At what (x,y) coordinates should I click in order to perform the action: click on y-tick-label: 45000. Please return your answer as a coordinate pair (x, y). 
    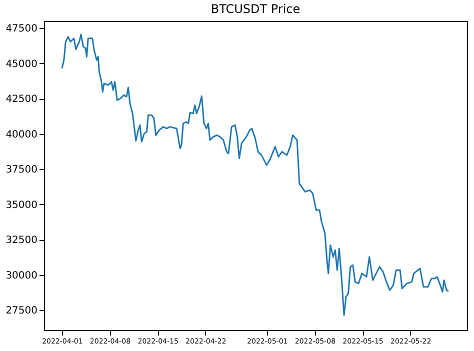
    Looking at the image, I should click on (22, 64).